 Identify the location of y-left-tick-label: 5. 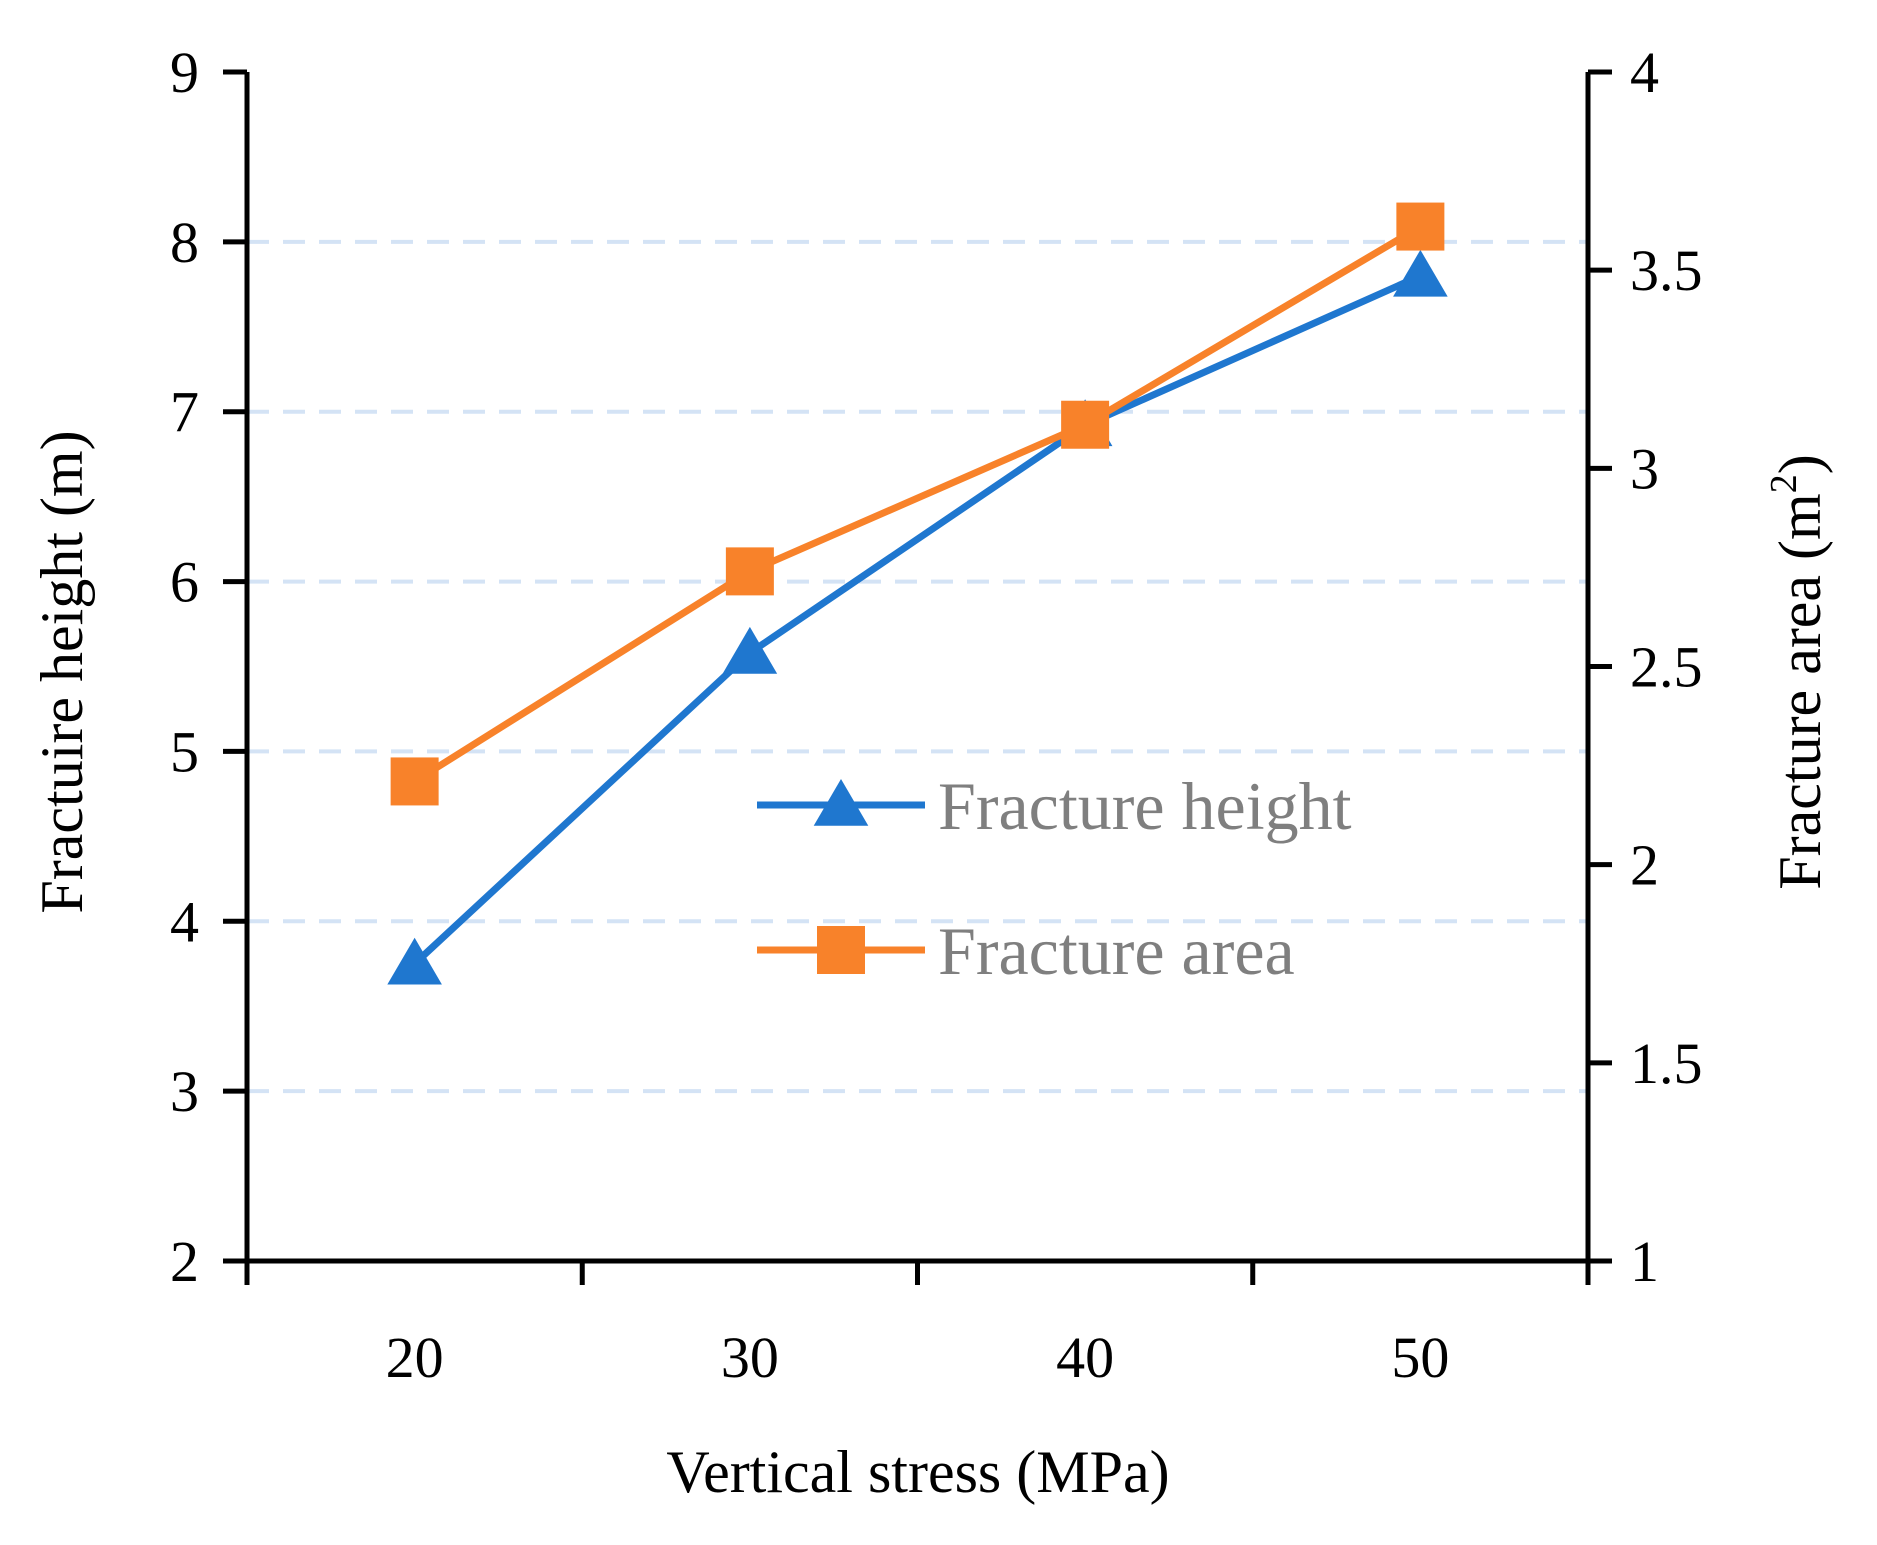
(184, 751).